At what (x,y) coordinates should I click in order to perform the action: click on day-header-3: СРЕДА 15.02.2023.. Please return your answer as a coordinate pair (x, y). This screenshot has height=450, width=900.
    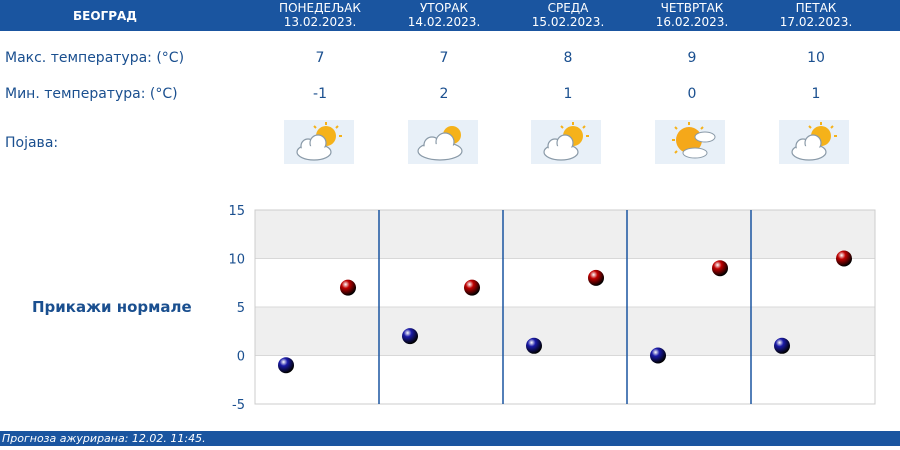
    Looking at the image, I should click on (568, 15).